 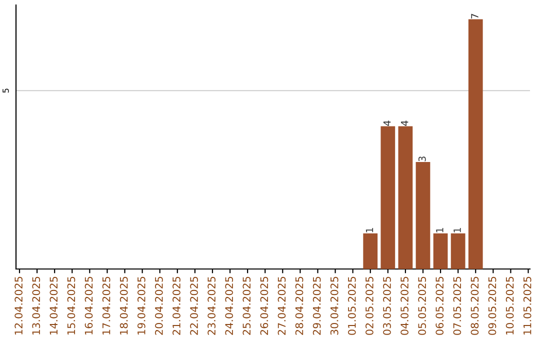 What do you see at coordinates (264, 305) in the screenshot?
I see `x-tick-label: 26.04.2025` at bounding box center [264, 305].